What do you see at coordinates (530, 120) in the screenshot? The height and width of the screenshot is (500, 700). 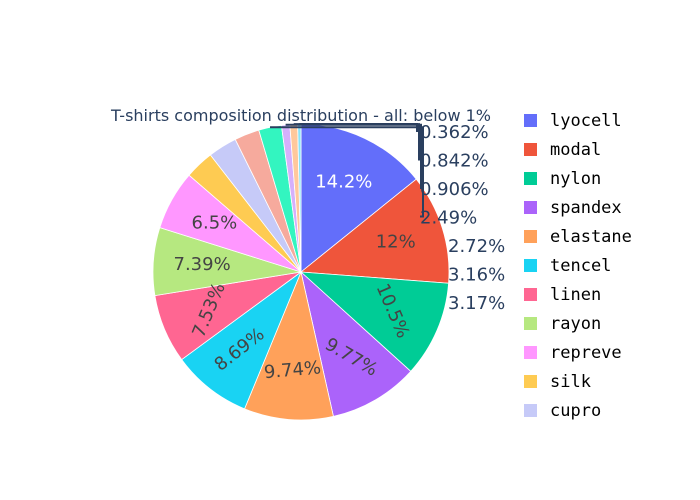 I see `legend-swatch-lyocell` at bounding box center [530, 120].